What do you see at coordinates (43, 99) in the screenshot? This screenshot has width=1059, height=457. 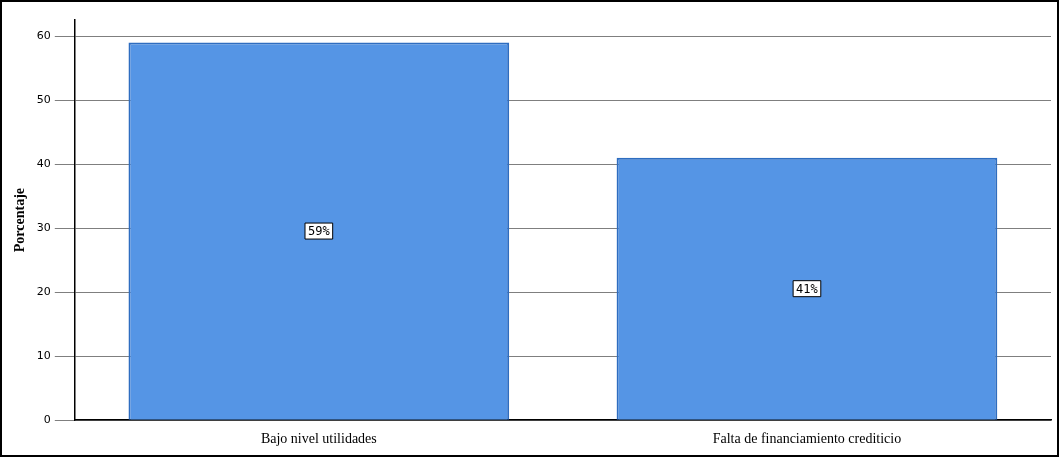 I see `y-tick-label: 50` at bounding box center [43, 99].